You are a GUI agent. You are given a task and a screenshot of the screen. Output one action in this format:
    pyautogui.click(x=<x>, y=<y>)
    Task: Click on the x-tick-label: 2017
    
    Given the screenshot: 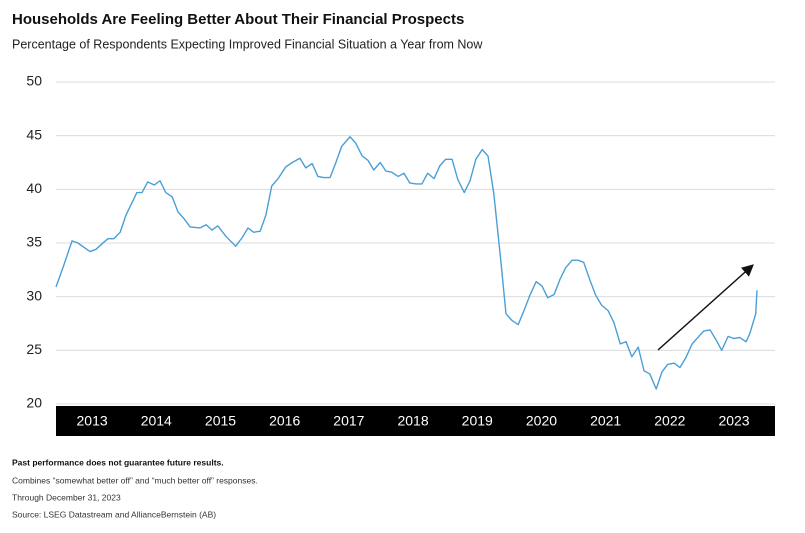 What is the action you would take?
    pyautogui.click(x=348, y=421)
    